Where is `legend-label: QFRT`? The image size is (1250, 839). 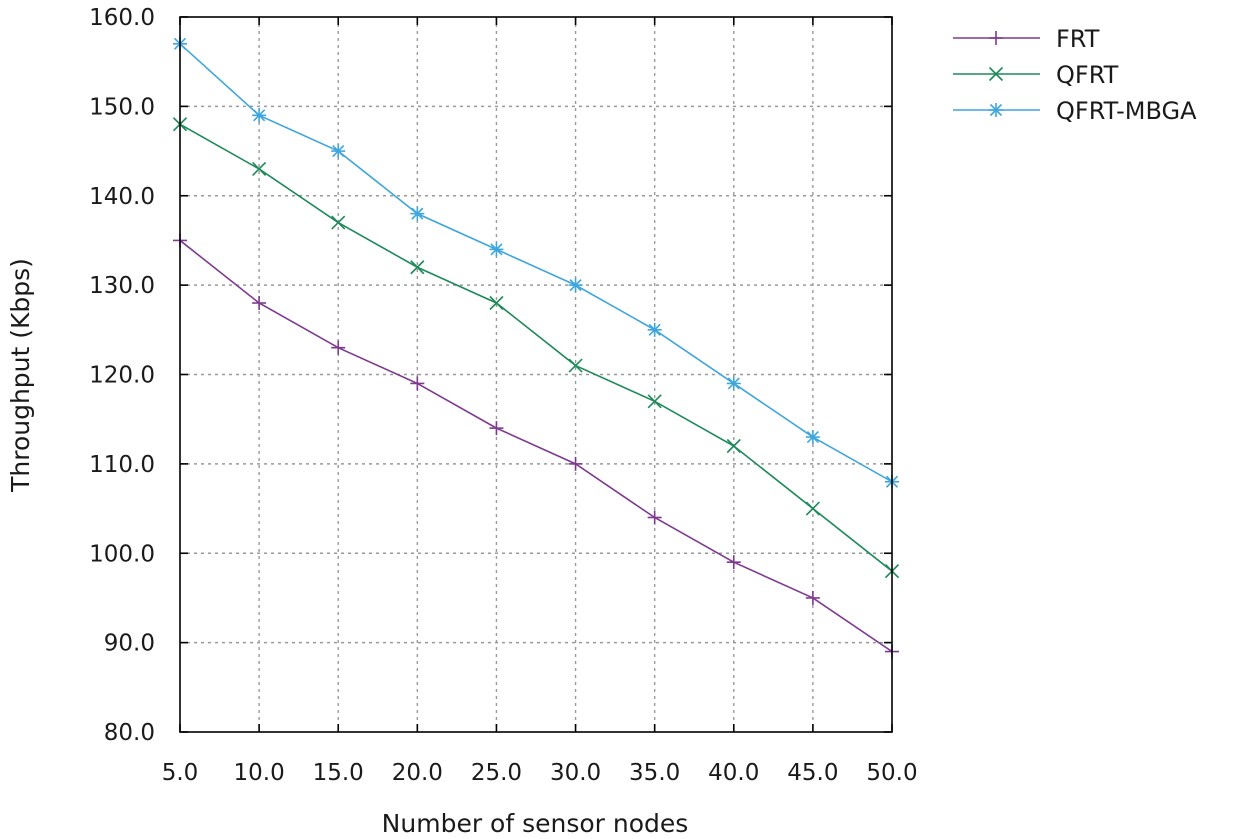 legend-label: QFRT is located at coordinates (1087, 75).